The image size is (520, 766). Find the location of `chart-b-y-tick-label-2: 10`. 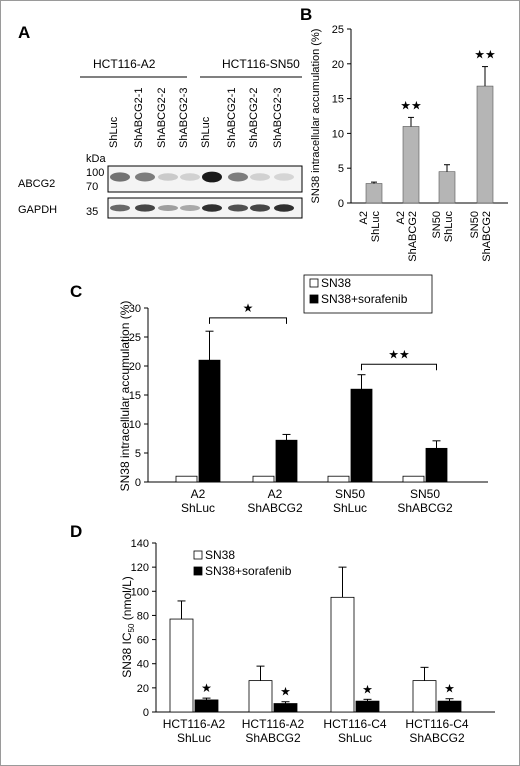

chart-b-y-tick-label-2: 10 is located at coordinates (338, 134).